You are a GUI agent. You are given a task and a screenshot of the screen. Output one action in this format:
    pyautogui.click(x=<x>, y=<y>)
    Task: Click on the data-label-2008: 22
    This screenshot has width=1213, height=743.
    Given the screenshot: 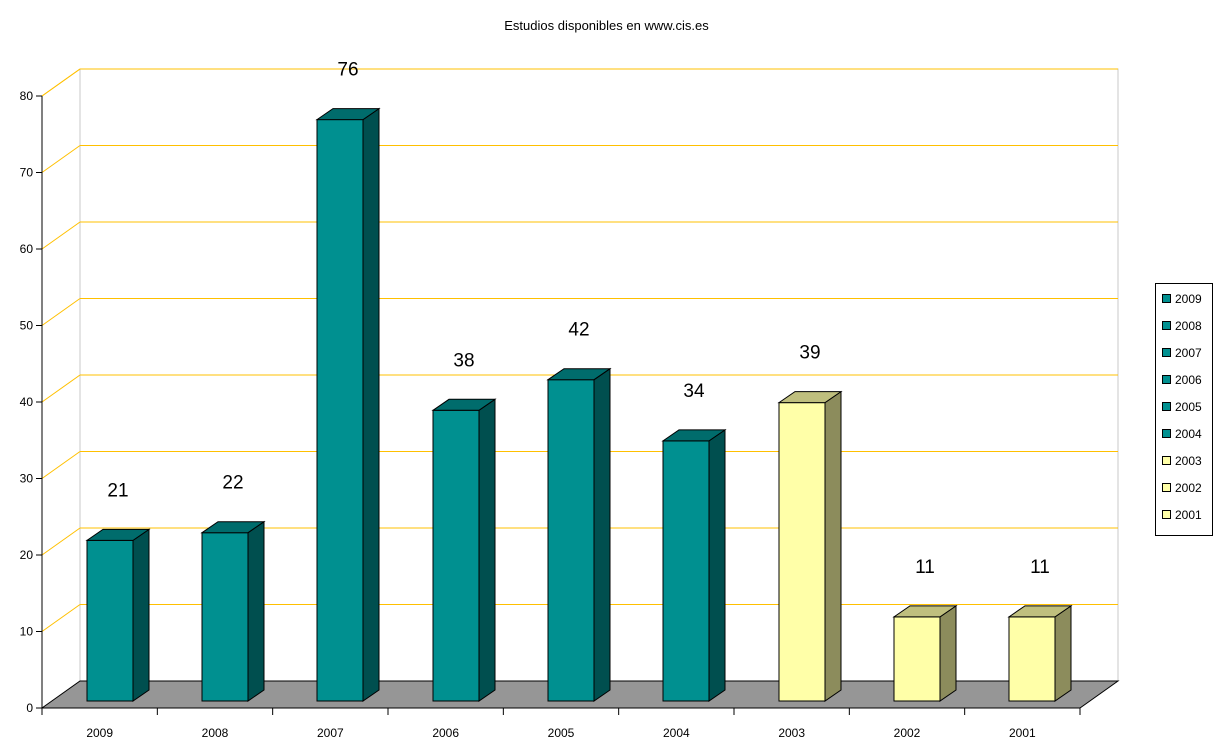 What is the action you would take?
    pyautogui.click(x=232, y=483)
    